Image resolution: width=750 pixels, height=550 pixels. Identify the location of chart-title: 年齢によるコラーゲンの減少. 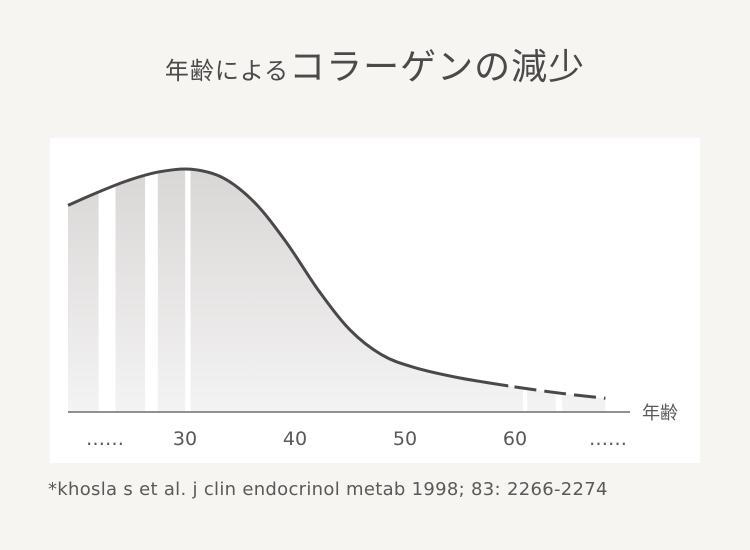
(375, 64).